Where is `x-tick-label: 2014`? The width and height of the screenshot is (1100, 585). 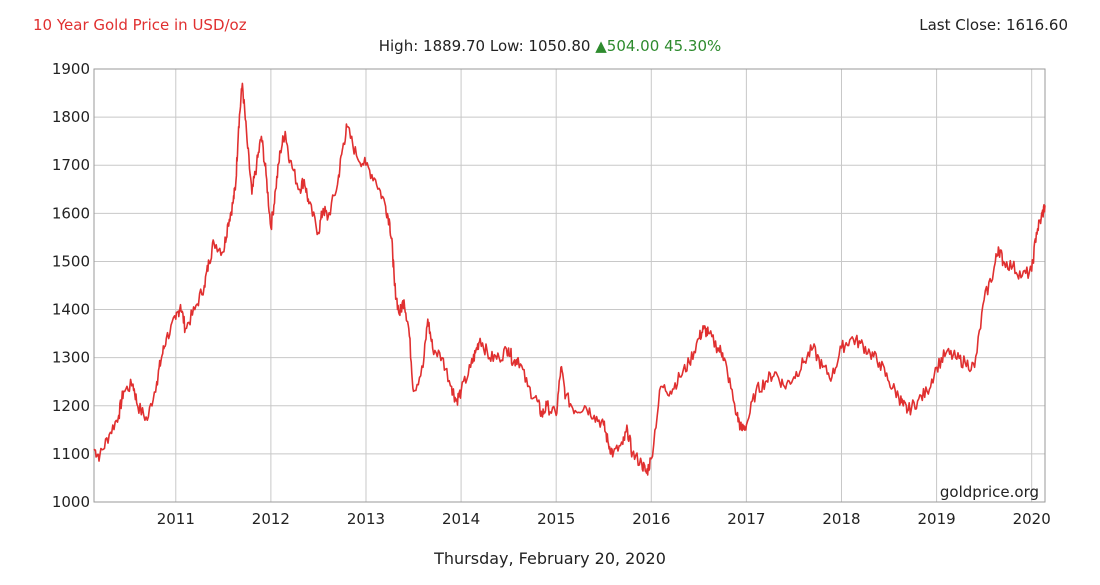
x-tick-label: 2014 is located at coordinates (461, 519).